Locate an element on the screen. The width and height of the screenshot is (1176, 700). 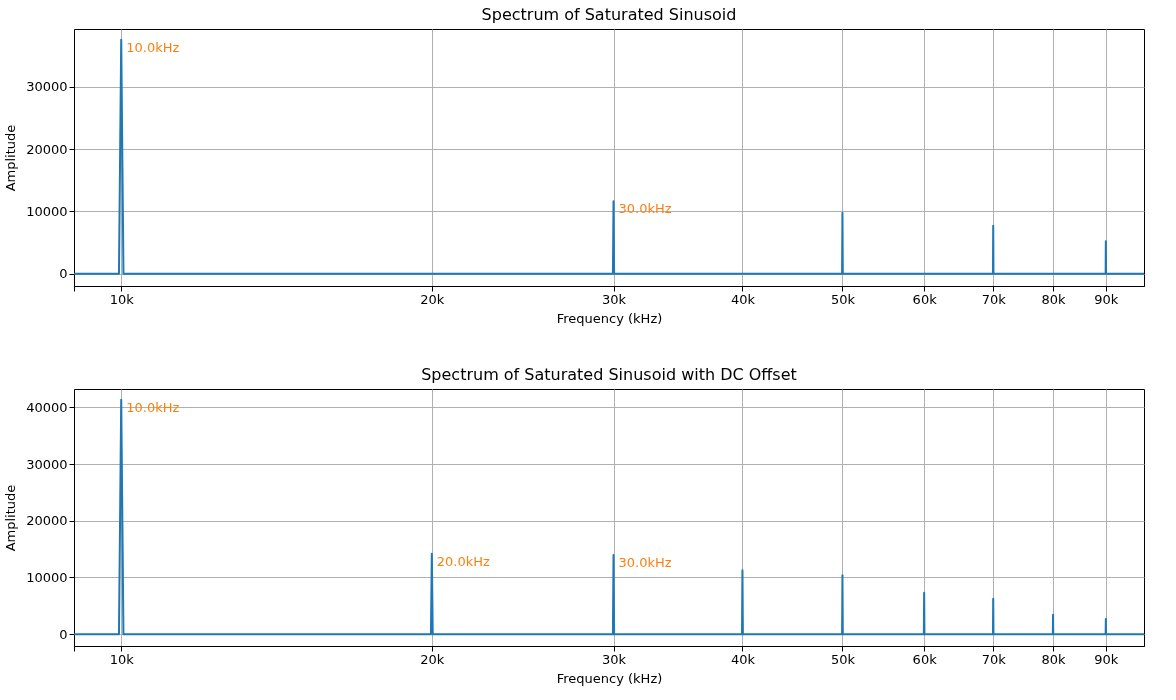
chart-title: Spectrum of Saturated Sinusoid with DC Offset is located at coordinates (609, 374).